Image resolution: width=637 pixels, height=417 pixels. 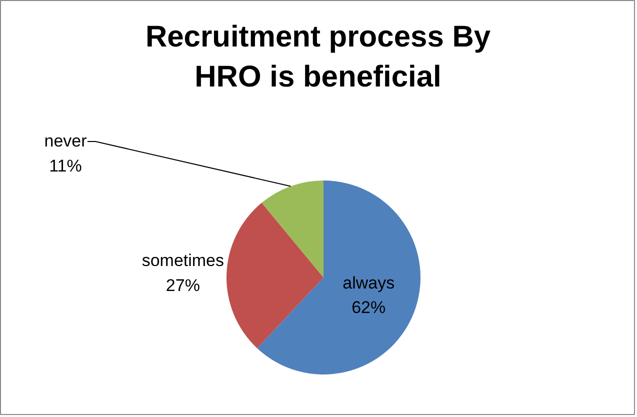 What do you see at coordinates (368, 283) in the screenshot?
I see `slice-label: always` at bounding box center [368, 283].